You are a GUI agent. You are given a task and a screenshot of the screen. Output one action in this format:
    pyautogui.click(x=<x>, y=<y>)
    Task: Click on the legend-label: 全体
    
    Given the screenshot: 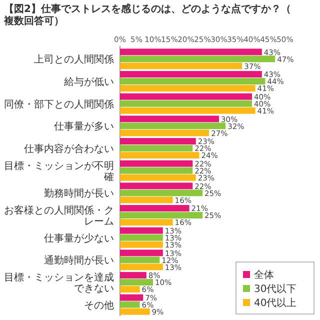 What is the action you would take?
    pyautogui.click(x=264, y=275)
    